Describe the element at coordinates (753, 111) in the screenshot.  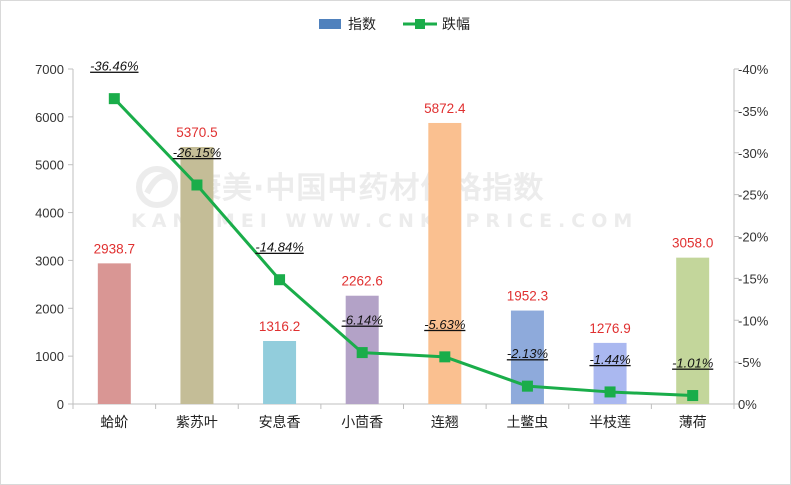
I see `right-tick-label: -35%` at that location.